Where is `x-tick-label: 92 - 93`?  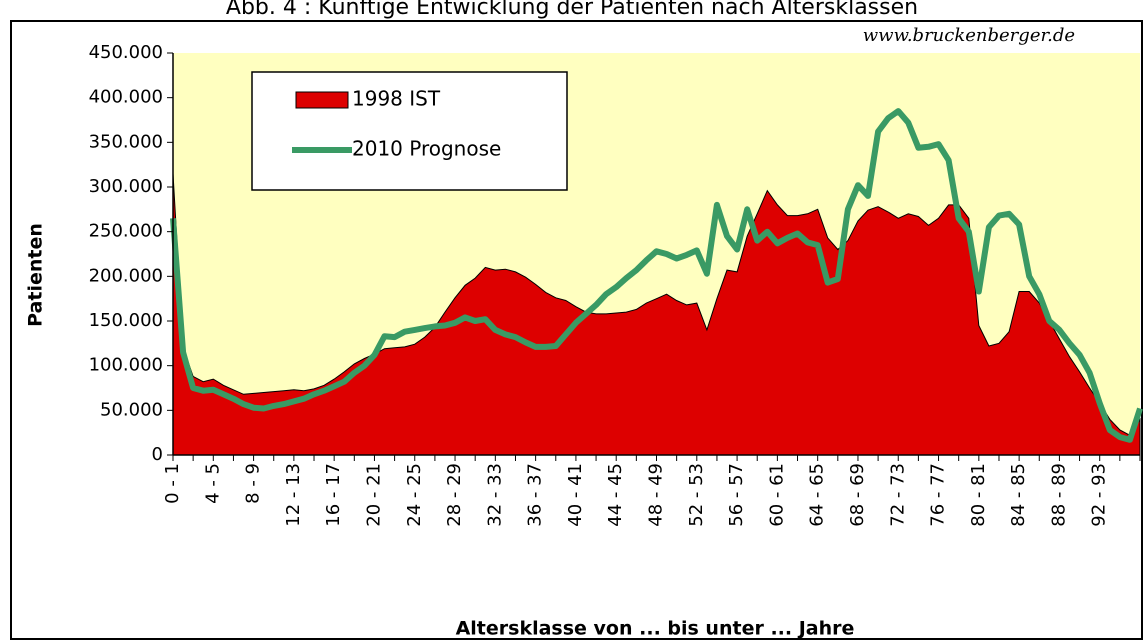
x-tick-label: 92 - 93 is located at coordinates (1099, 495).